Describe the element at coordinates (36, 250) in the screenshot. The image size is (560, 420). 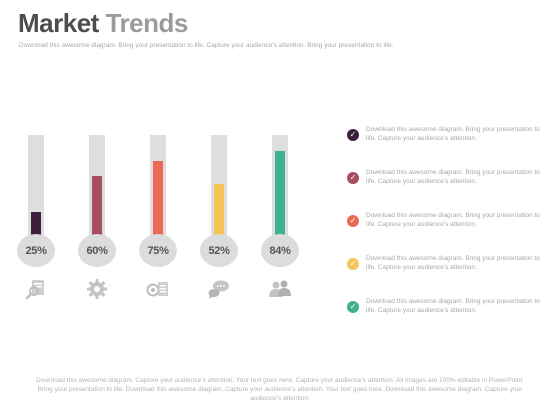
I see `percent-circle: 25%` at that location.